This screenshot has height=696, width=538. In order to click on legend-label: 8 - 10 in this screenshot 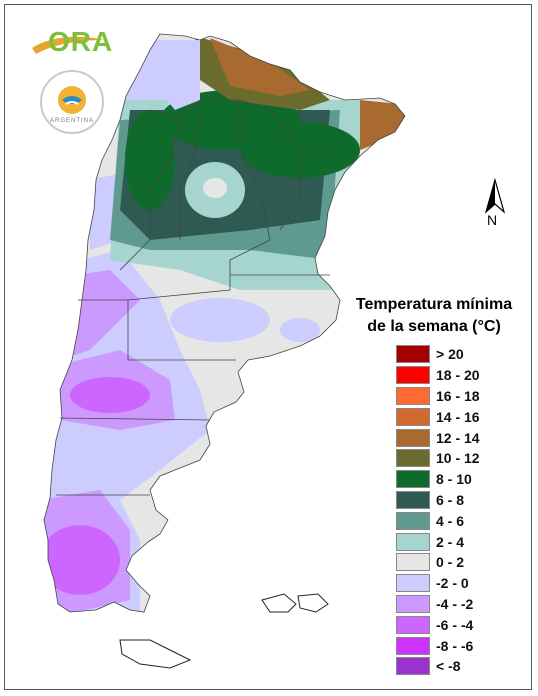, I will do `click(454, 479)`.